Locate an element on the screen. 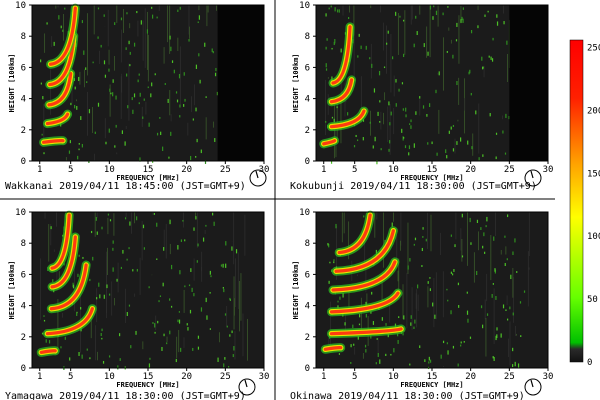 Image resolution: width=600 pixels, height=400 pixels. x-tick-label: 20 is located at coordinates (186, 170).